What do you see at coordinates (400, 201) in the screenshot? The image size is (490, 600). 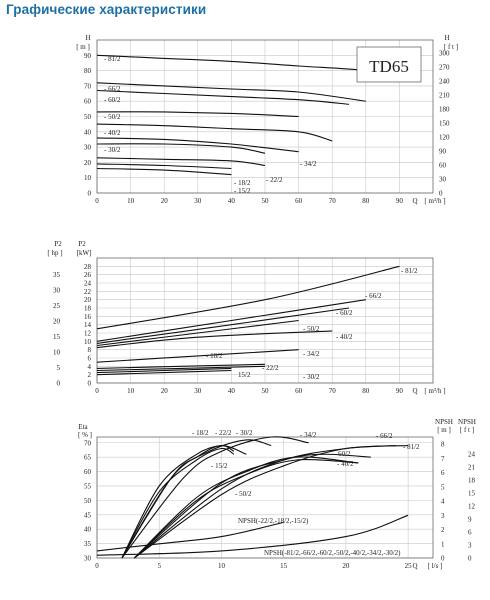 I see `x-tick-label: 90` at bounding box center [400, 201].